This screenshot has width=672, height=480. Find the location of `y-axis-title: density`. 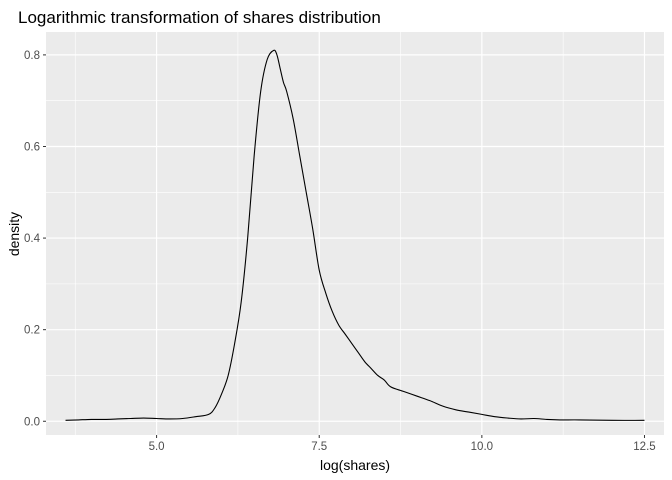

y-axis-title: density is located at coordinates (14, 234).